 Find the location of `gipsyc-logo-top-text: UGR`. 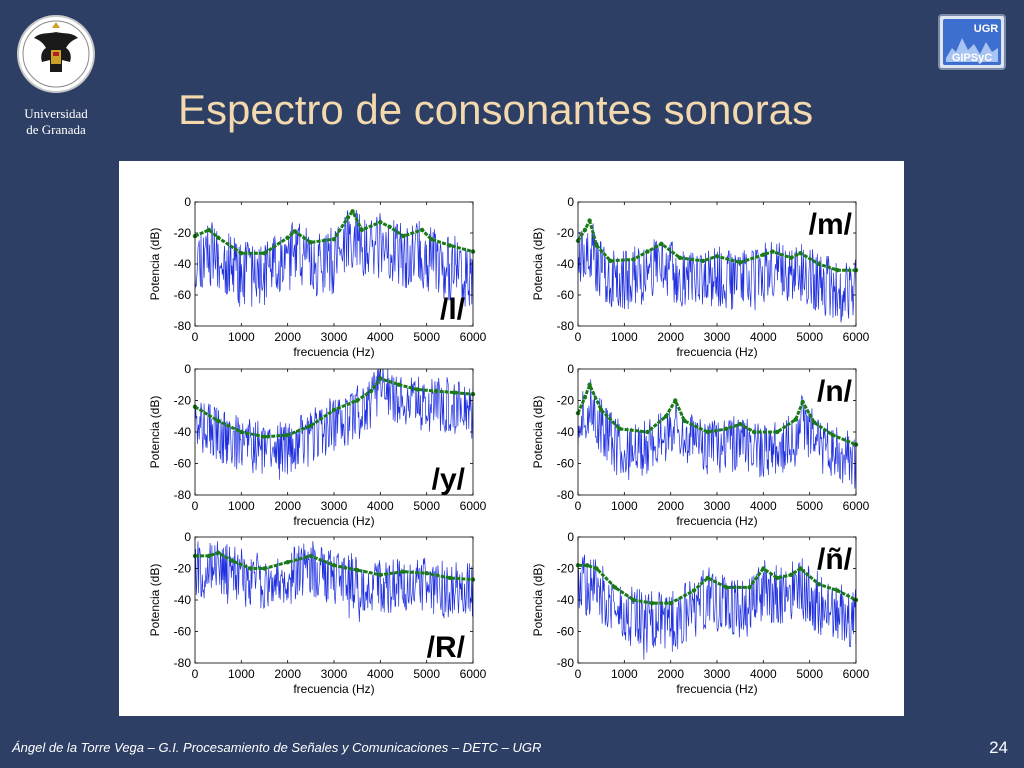

gipsyc-logo-top-text: UGR is located at coordinates (986, 29).